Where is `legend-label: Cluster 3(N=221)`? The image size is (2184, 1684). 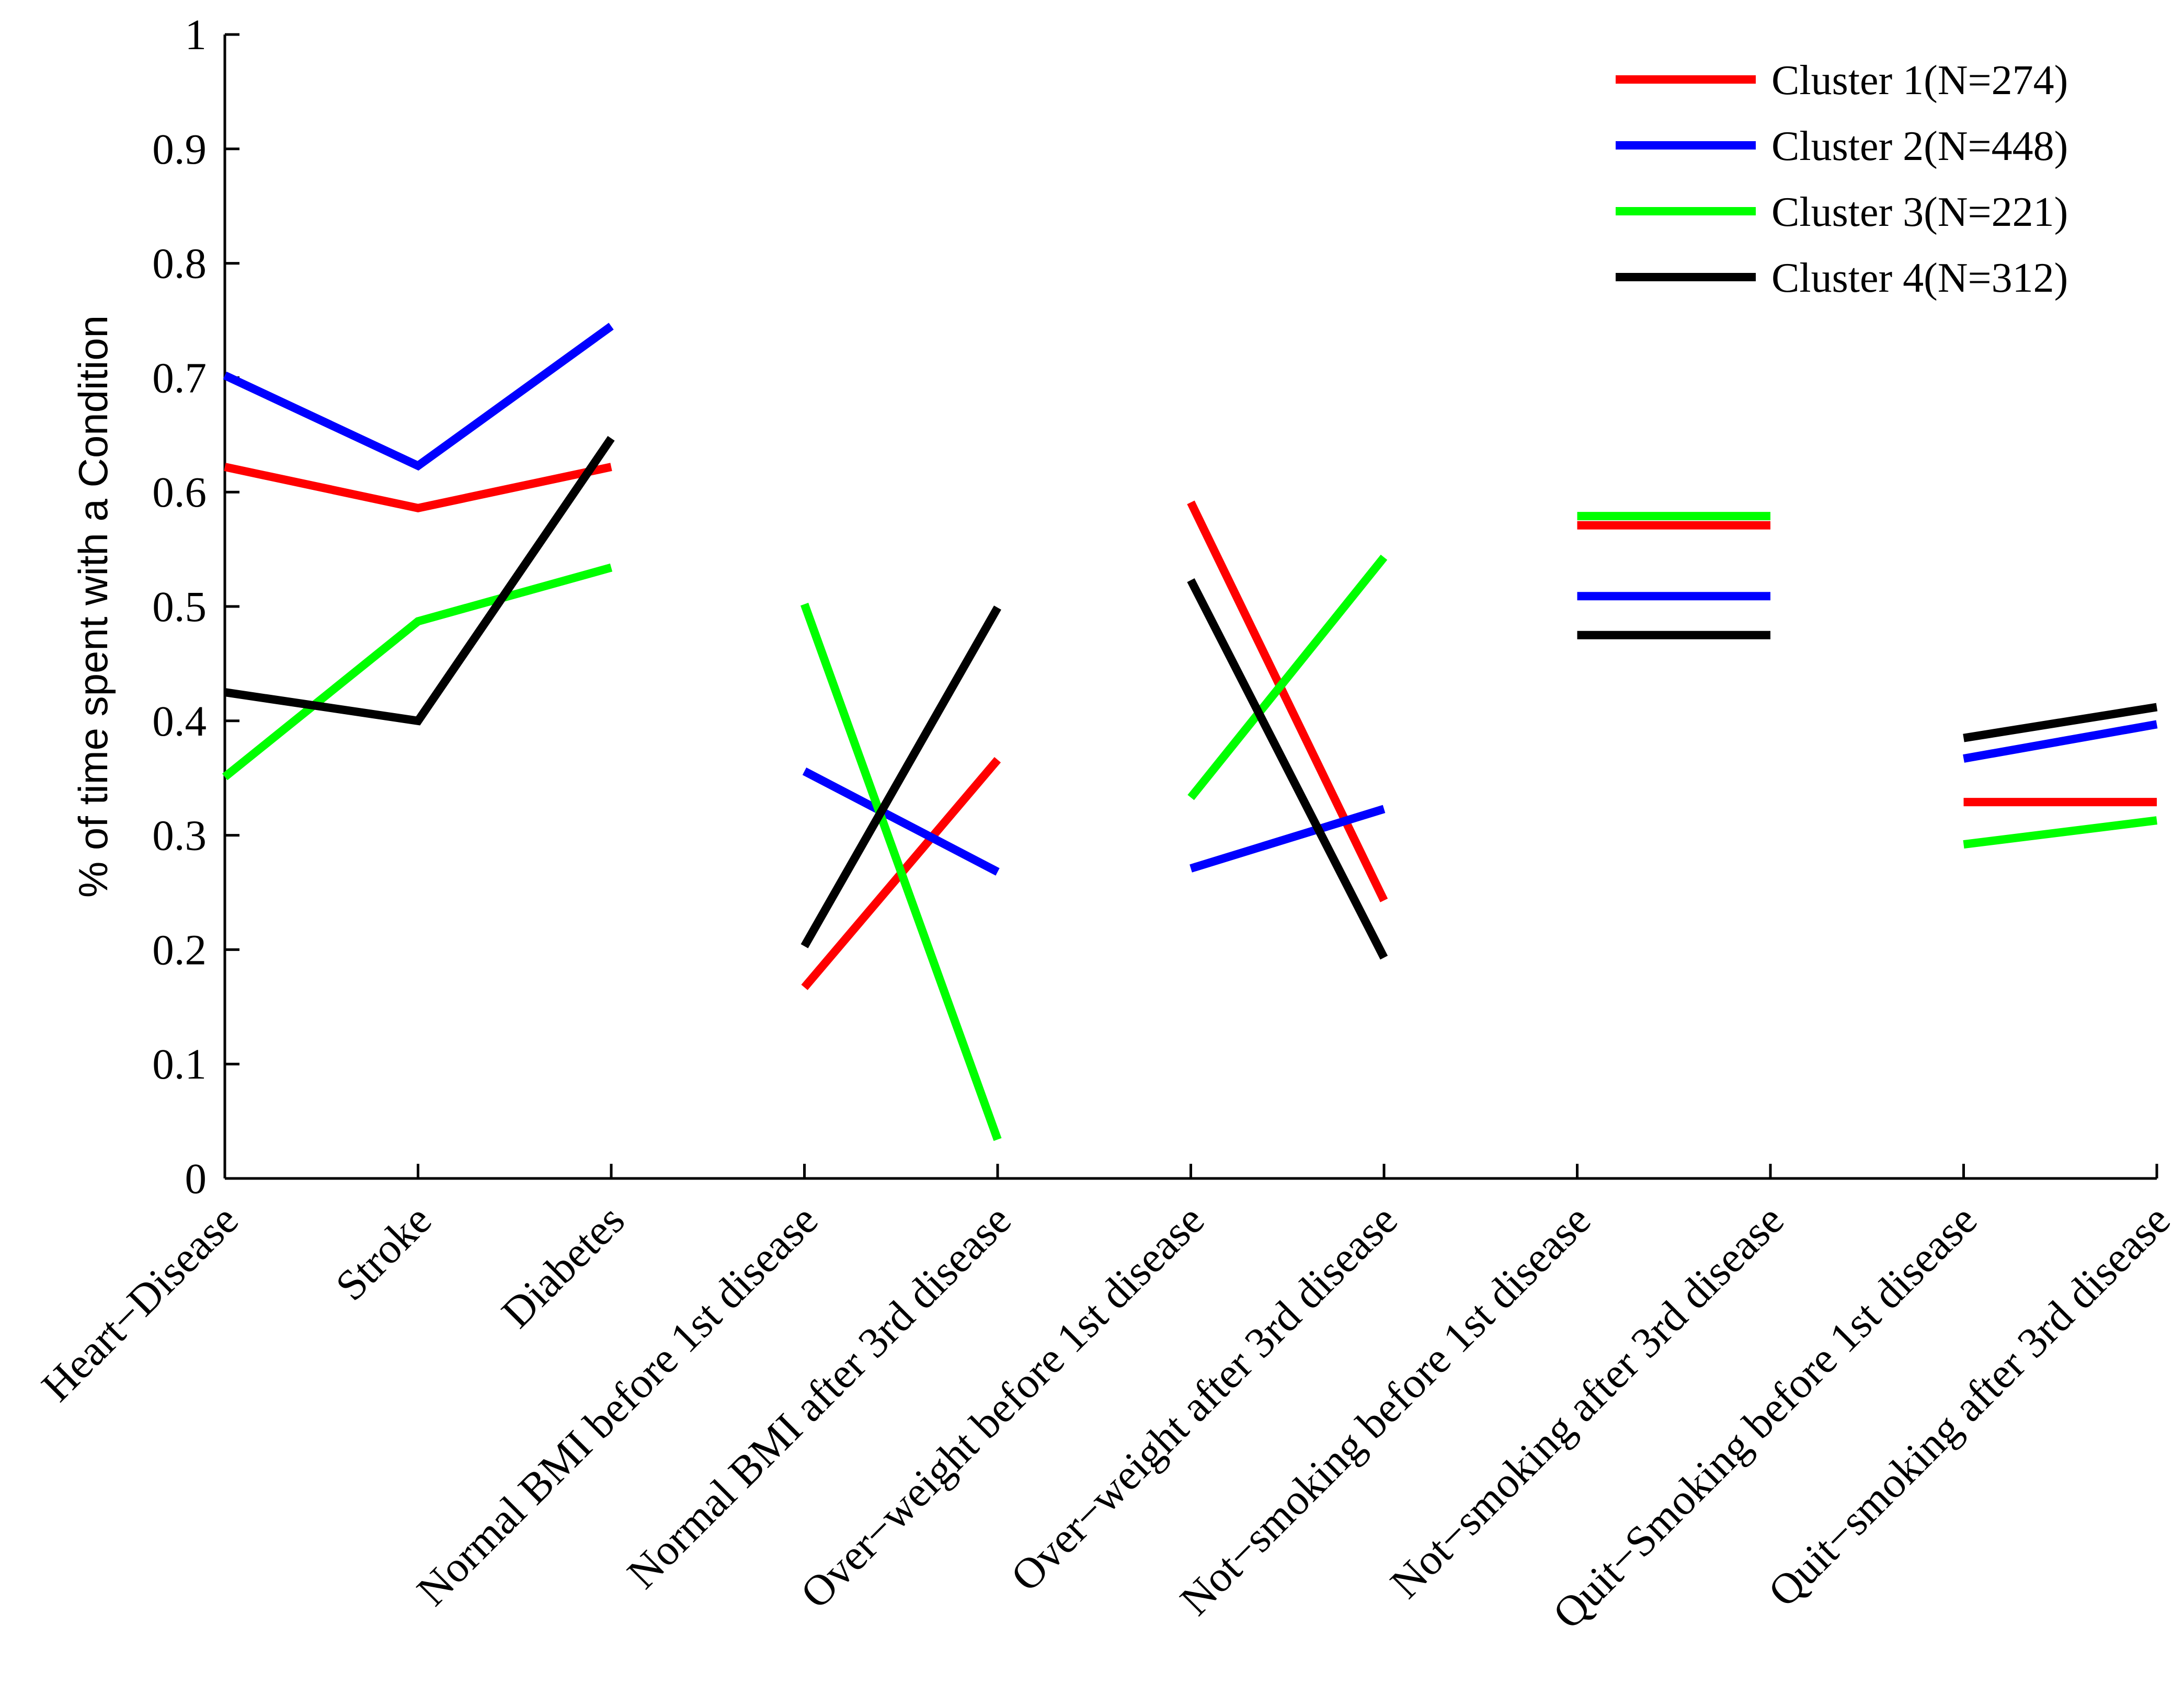 legend-label: Cluster 3(N=221) is located at coordinates (1920, 212).